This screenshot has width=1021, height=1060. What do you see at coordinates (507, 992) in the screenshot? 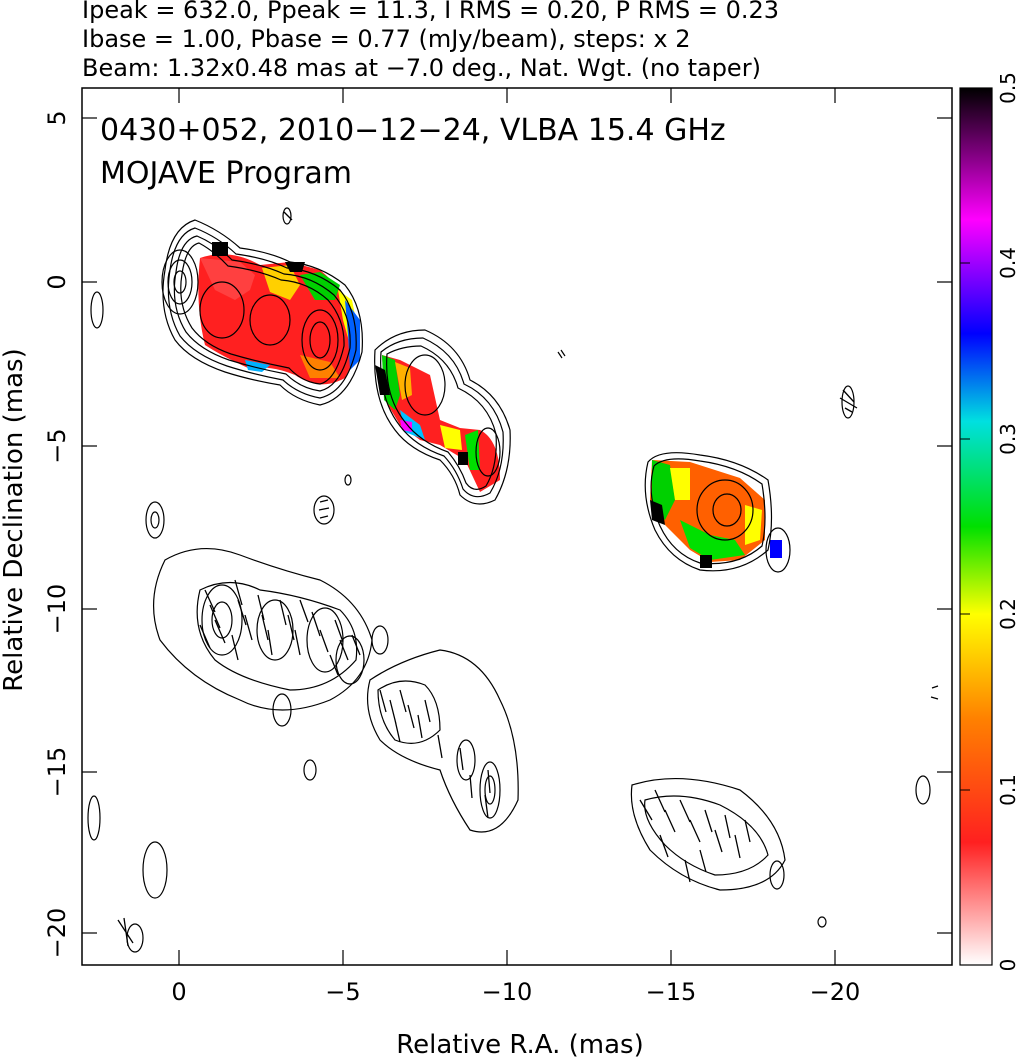
I see `x-tick-2: −10` at bounding box center [507, 992].